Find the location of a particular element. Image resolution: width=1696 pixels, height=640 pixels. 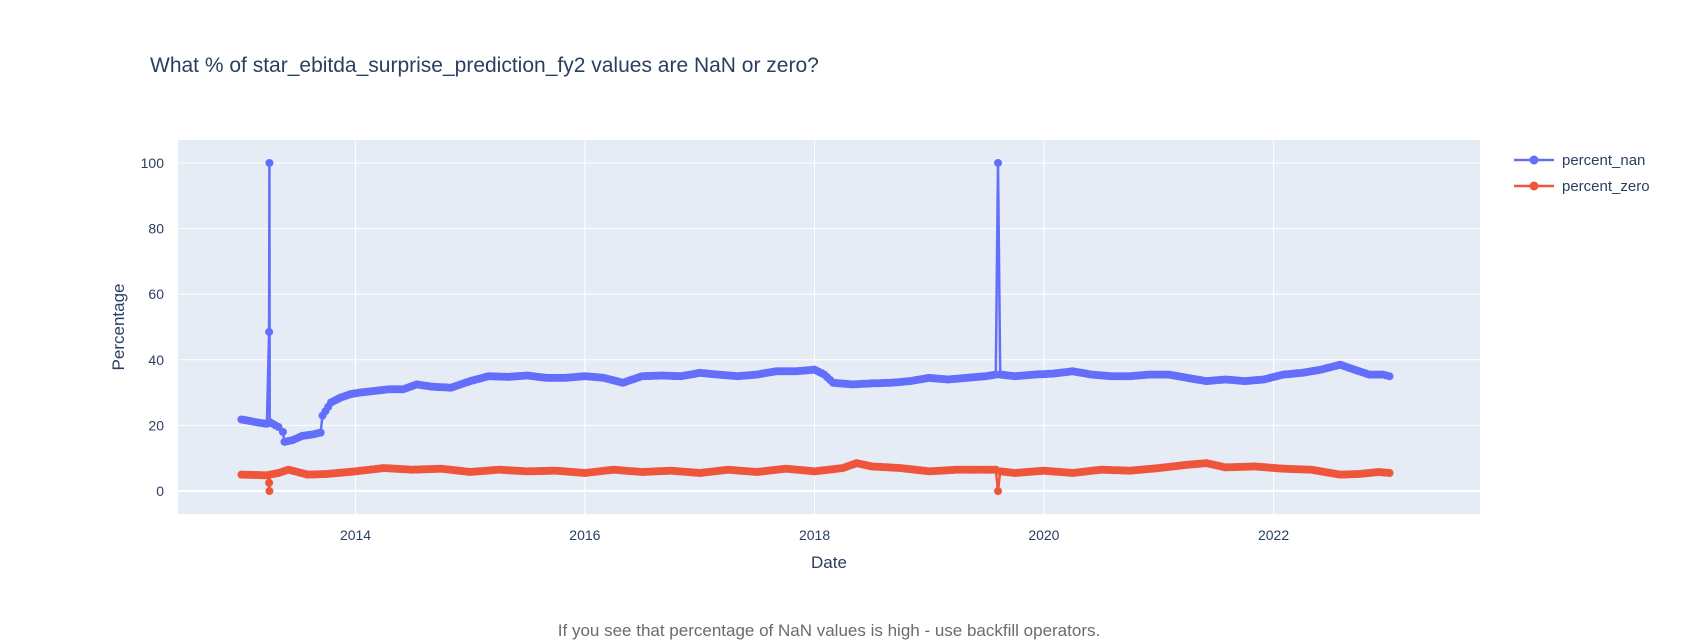

legend: percent_nan percent_zero is located at coordinates (1582, 173).